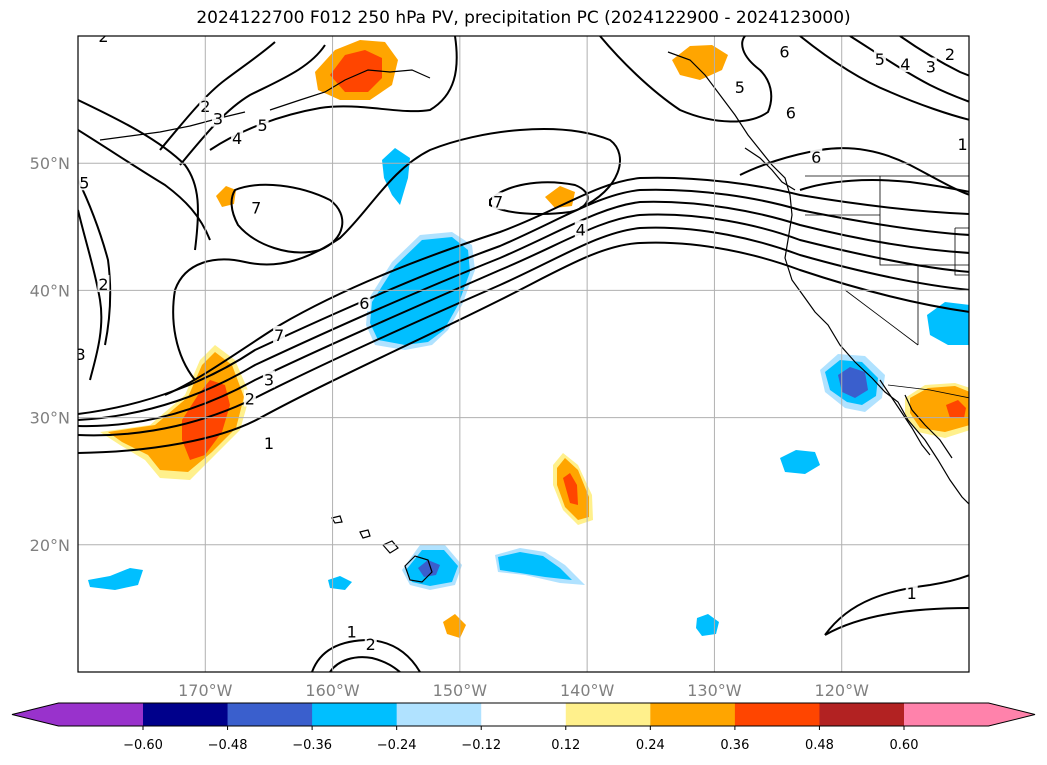  Describe the element at coordinates (842, 690) in the screenshot. I see `lon-tick-label: 120°W` at that location.